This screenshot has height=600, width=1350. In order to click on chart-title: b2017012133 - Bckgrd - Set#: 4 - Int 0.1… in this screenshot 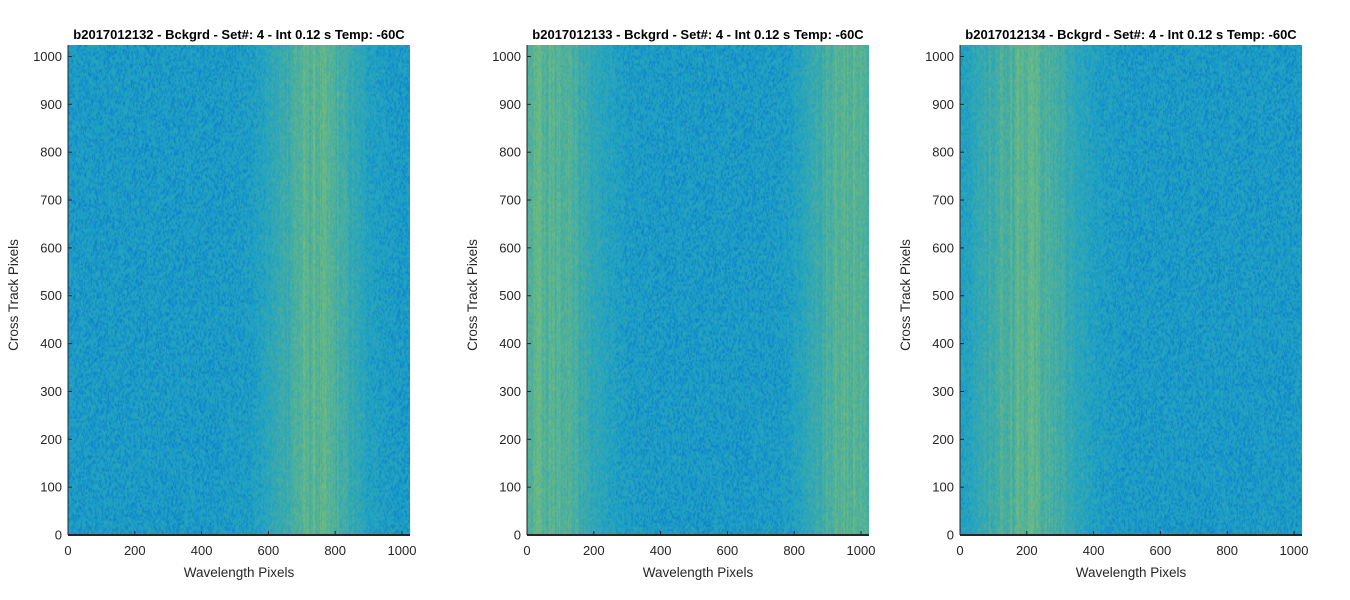, I will do `click(698, 34)`.